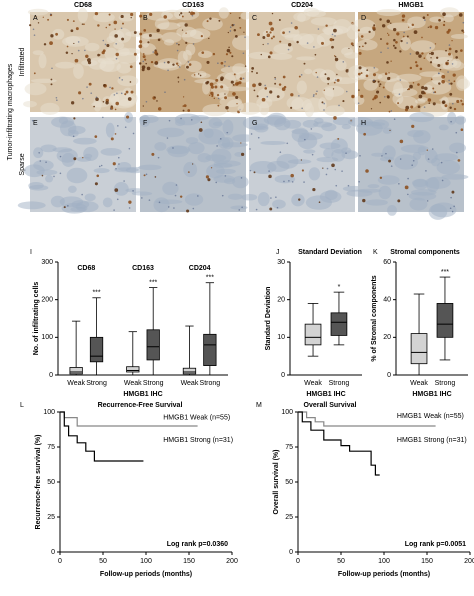 The height and width of the screenshot is (596, 474). What do you see at coordinates (49, 412) in the screenshot?
I see `y-tick-label: 100` at bounding box center [49, 412].